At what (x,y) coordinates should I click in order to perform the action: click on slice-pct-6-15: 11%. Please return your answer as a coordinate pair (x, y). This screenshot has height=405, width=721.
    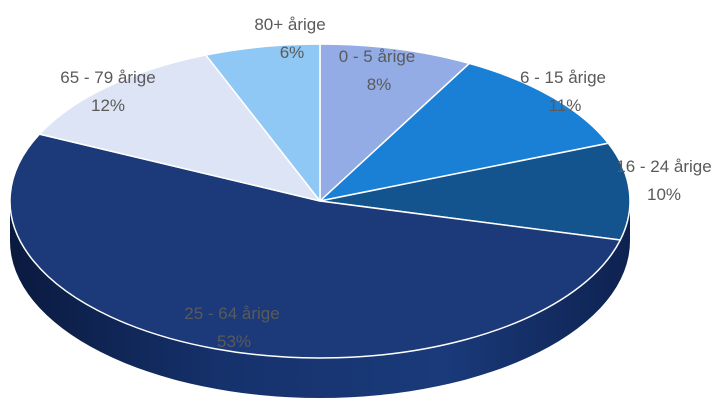
    Looking at the image, I should click on (565, 105).